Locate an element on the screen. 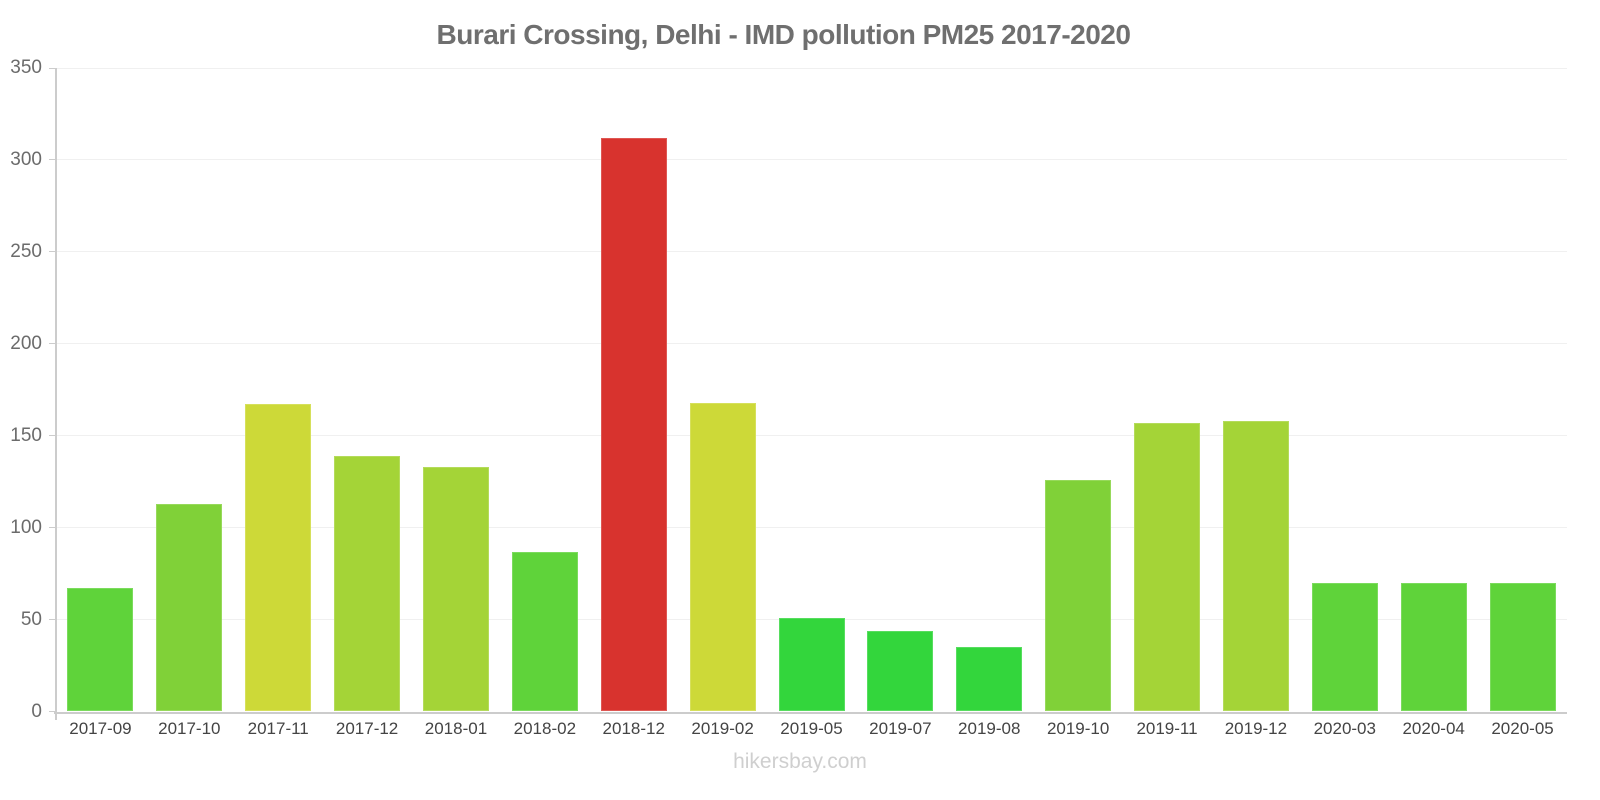  x-tick-label: 2017-09 is located at coordinates (100, 728).